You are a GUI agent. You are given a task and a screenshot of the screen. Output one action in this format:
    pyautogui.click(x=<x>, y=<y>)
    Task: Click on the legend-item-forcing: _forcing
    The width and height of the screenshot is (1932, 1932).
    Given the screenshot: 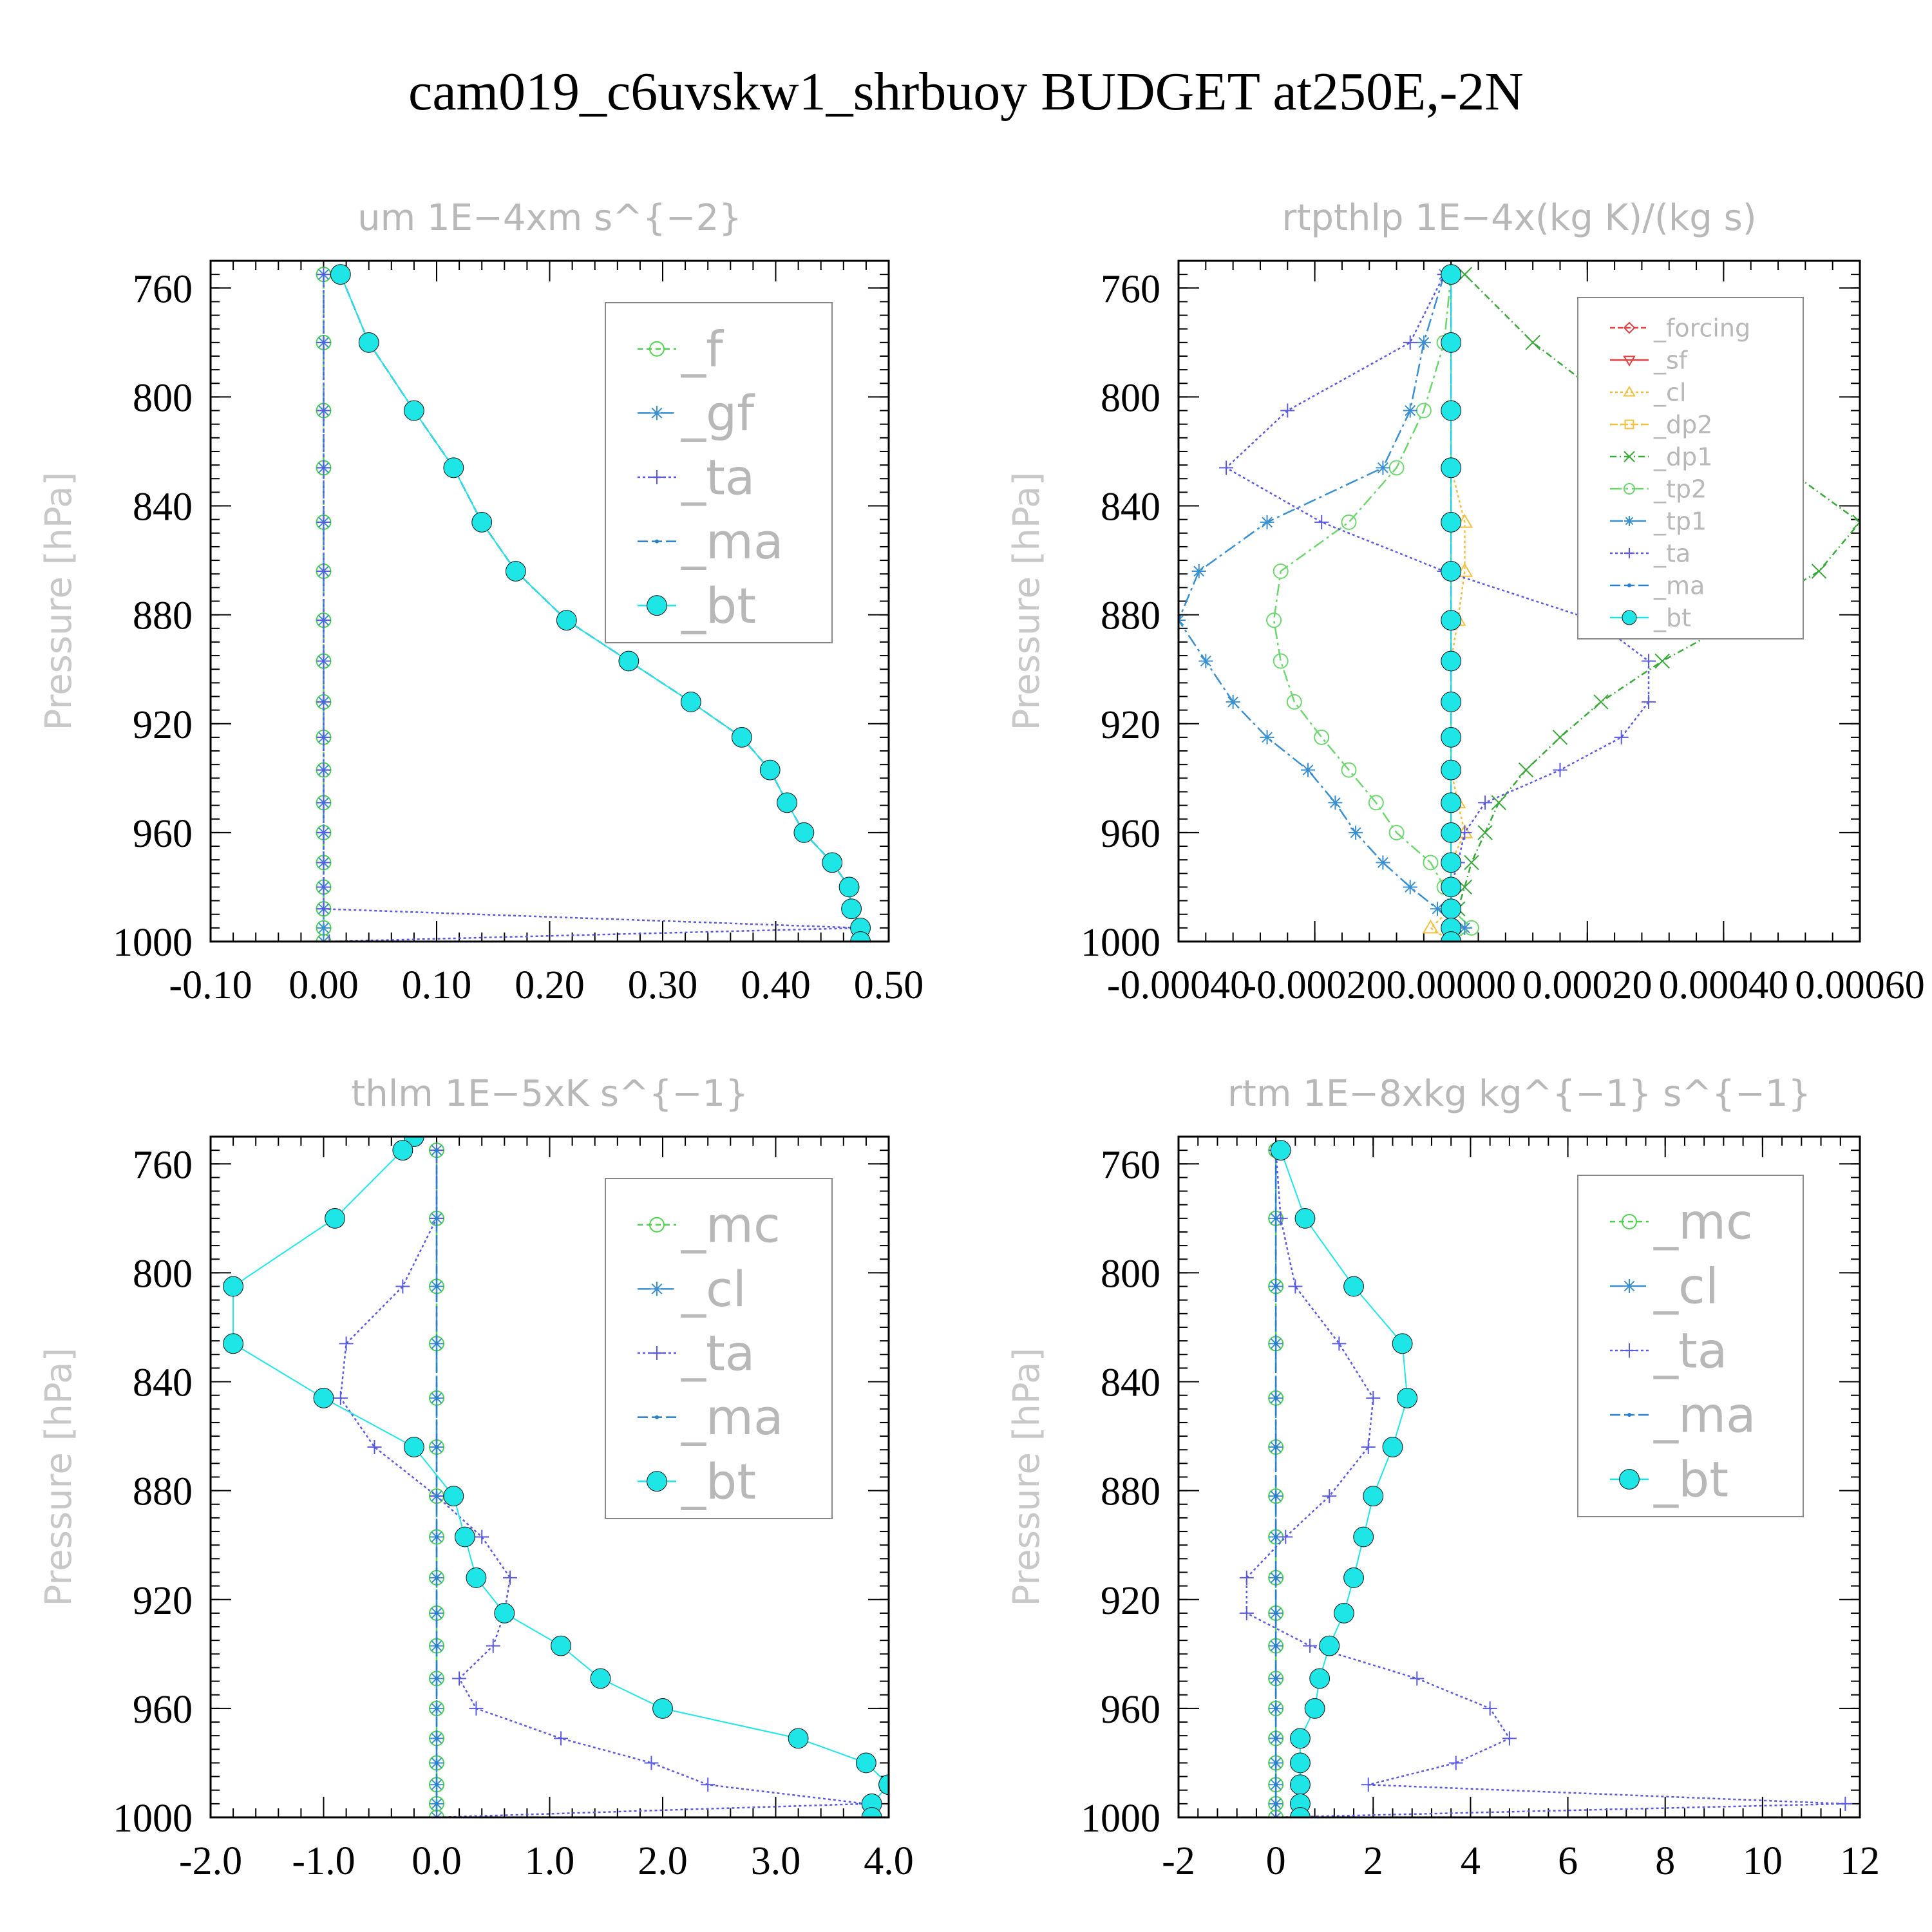 What is the action you would take?
    pyautogui.click(x=1680, y=328)
    